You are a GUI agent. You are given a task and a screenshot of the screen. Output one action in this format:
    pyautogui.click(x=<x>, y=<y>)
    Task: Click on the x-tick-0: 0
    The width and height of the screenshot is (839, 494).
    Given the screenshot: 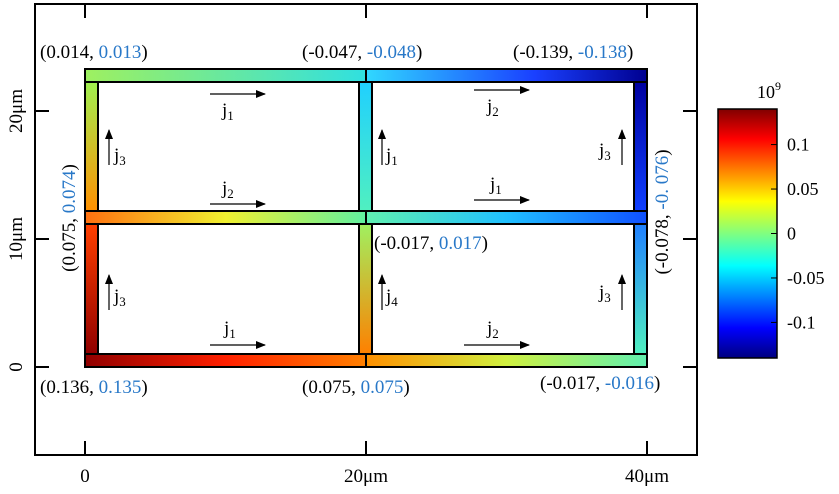 What is the action you would take?
    pyautogui.click(x=85, y=476)
    